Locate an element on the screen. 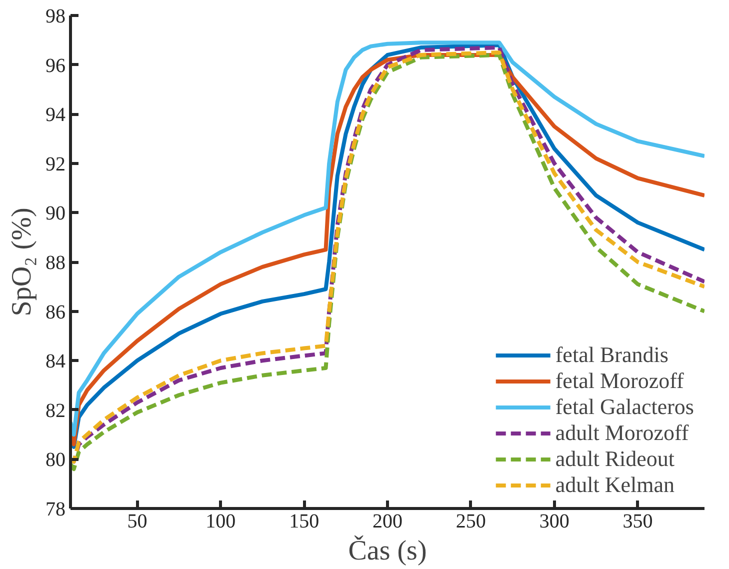 The width and height of the screenshot is (729, 569). x-axis-title: Čas (s) is located at coordinates (387, 550).